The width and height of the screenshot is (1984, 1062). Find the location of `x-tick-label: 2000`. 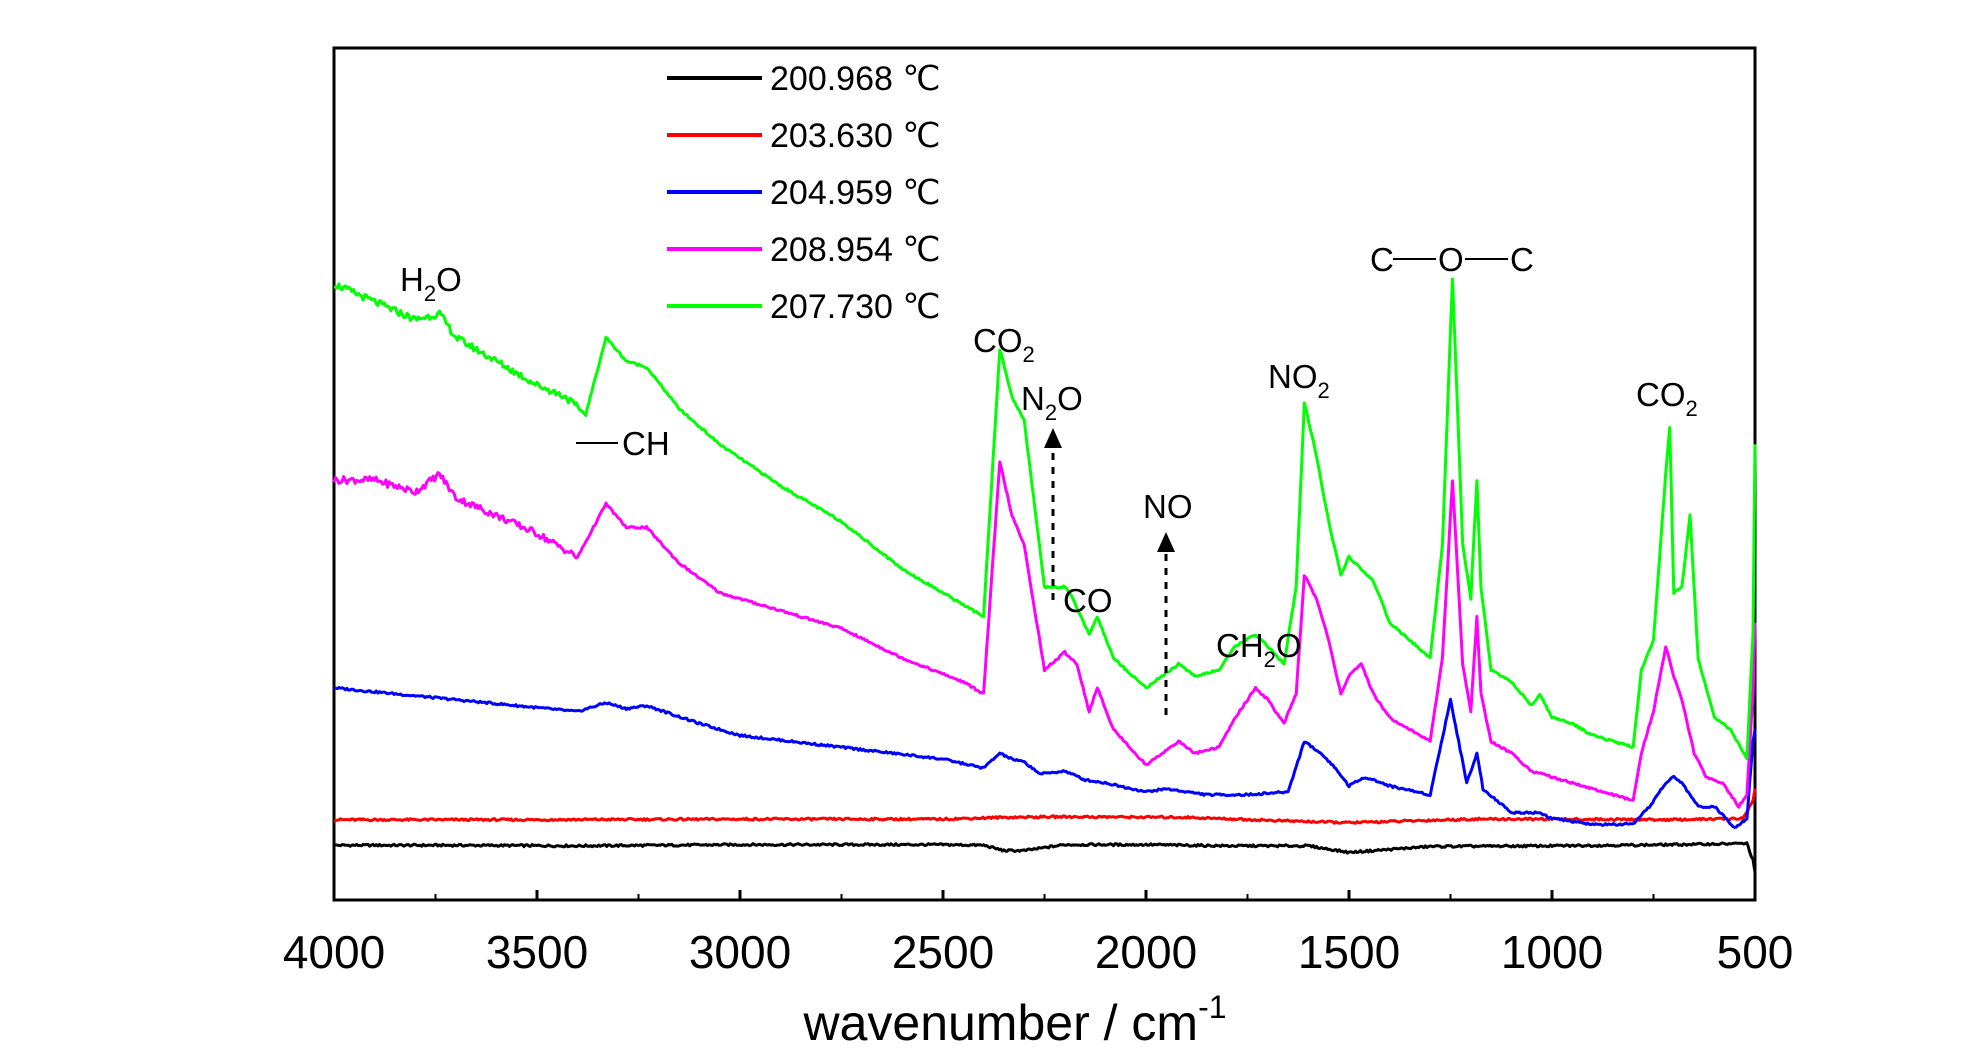

x-tick-label: 2000 is located at coordinates (1146, 952).